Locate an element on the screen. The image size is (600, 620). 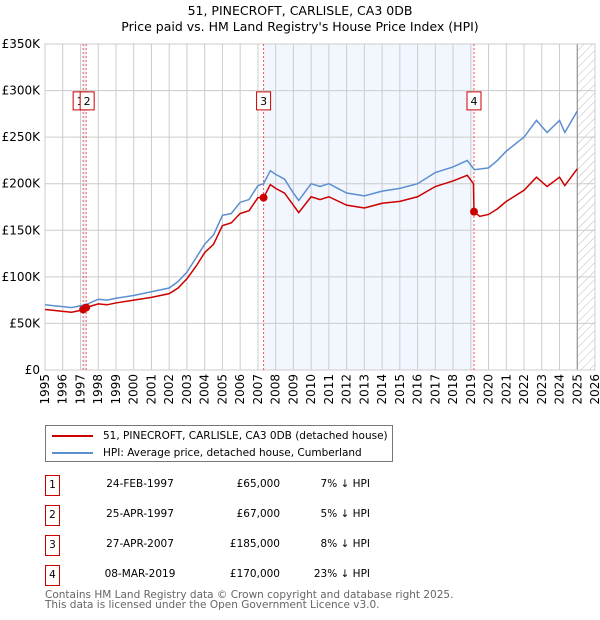
x-tick-label: 2020 is located at coordinates (489, 389).